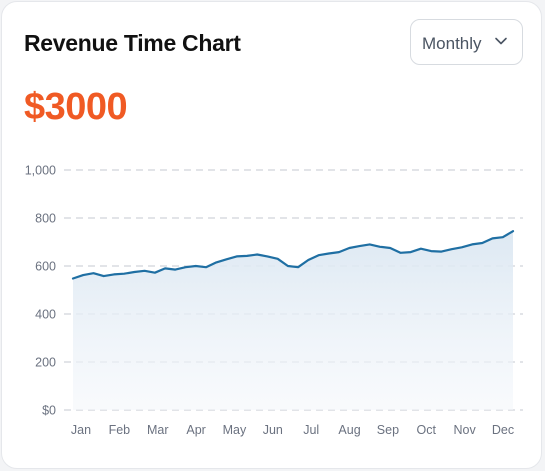  What do you see at coordinates (81, 430) in the screenshot?
I see `x-tick-label: Jan` at bounding box center [81, 430].